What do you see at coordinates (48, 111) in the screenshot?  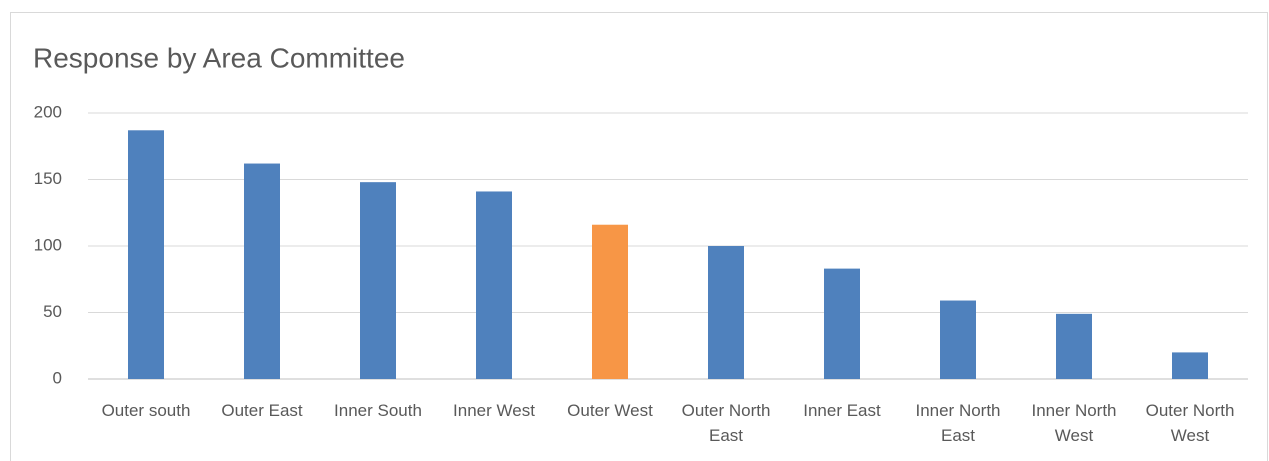 I see `y-tick-label: 200` at bounding box center [48, 111].